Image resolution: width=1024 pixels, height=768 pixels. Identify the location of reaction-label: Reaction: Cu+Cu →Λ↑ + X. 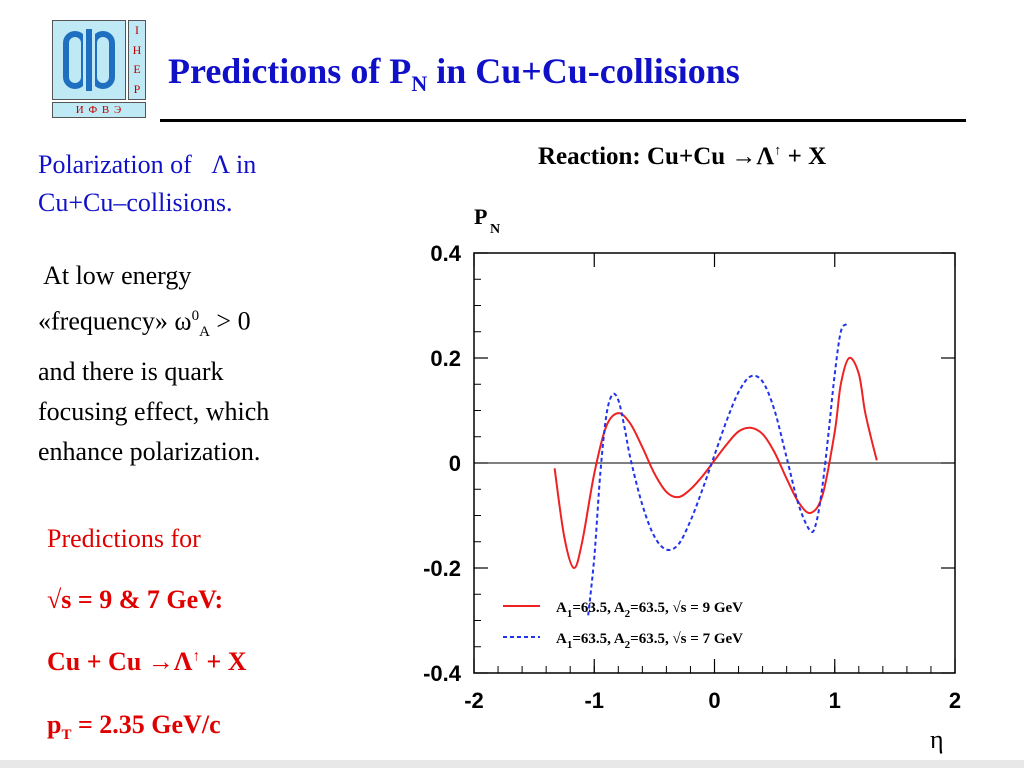
(682, 157).